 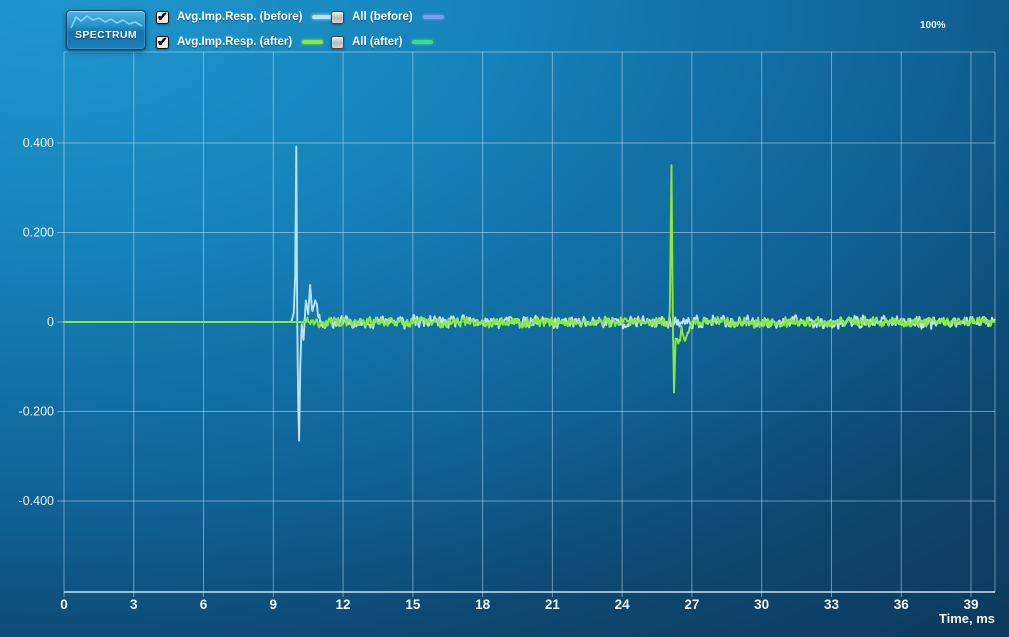 I want to click on legend-label-all-before: All (before), so click(x=382, y=17).